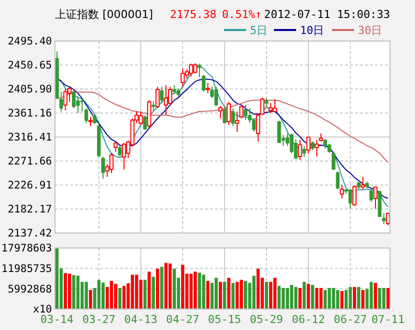 The height and width of the screenshot is (330, 415). Describe the element at coordinates (30, 138) in the screenshot. I see `y-tick-label: 2316.41` at that location.